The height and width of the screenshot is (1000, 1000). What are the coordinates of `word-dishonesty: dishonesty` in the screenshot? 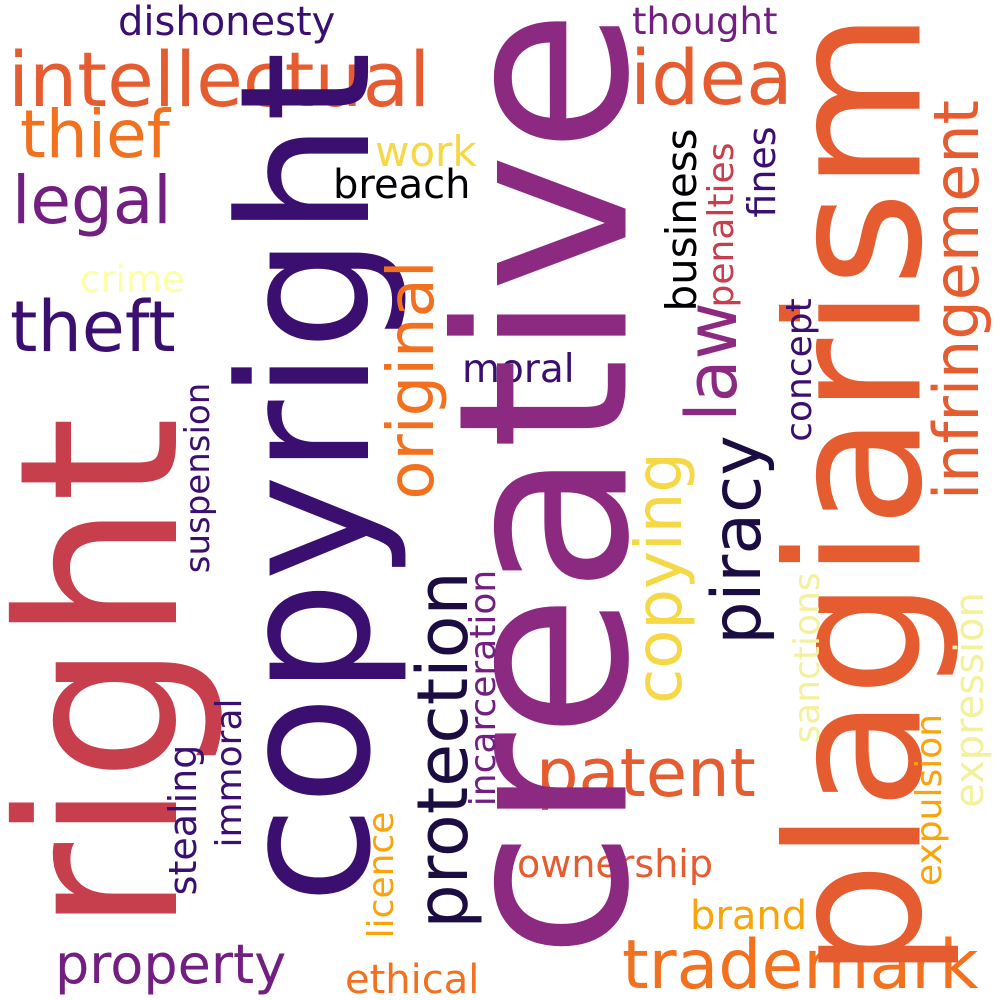 It's located at (227, 22).